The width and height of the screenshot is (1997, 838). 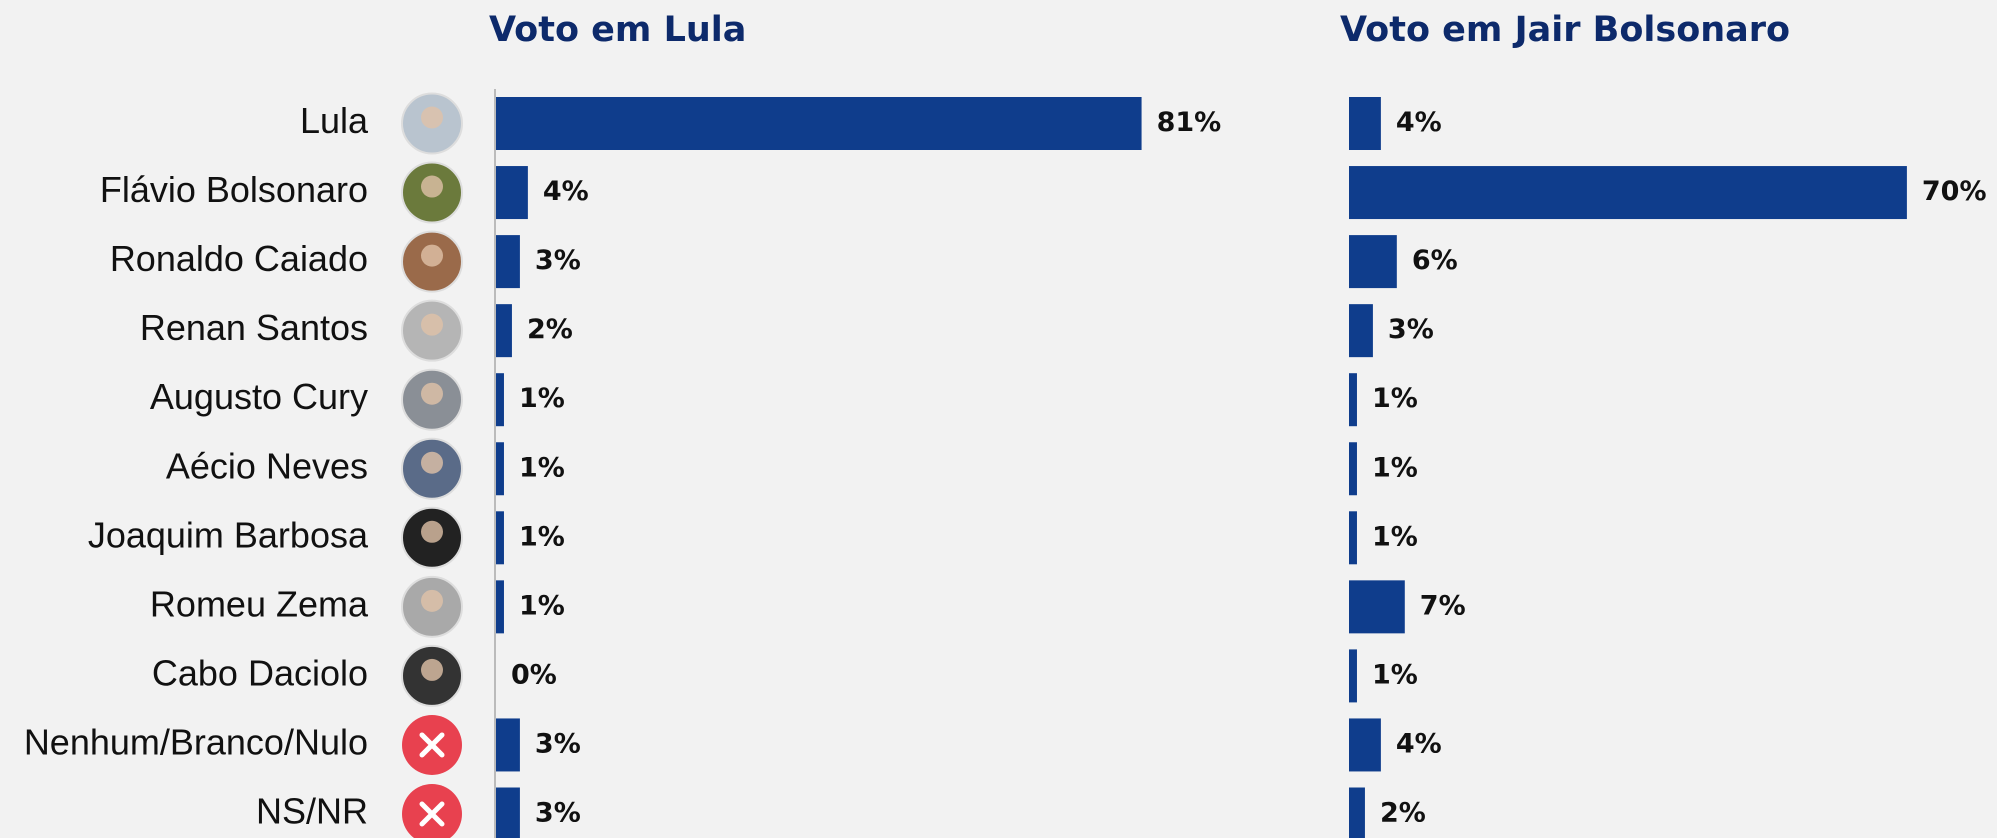 What do you see at coordinates (312, 811) in the screenshot?
I see `category-label: NS/NR` at bounding box center [312, 811].